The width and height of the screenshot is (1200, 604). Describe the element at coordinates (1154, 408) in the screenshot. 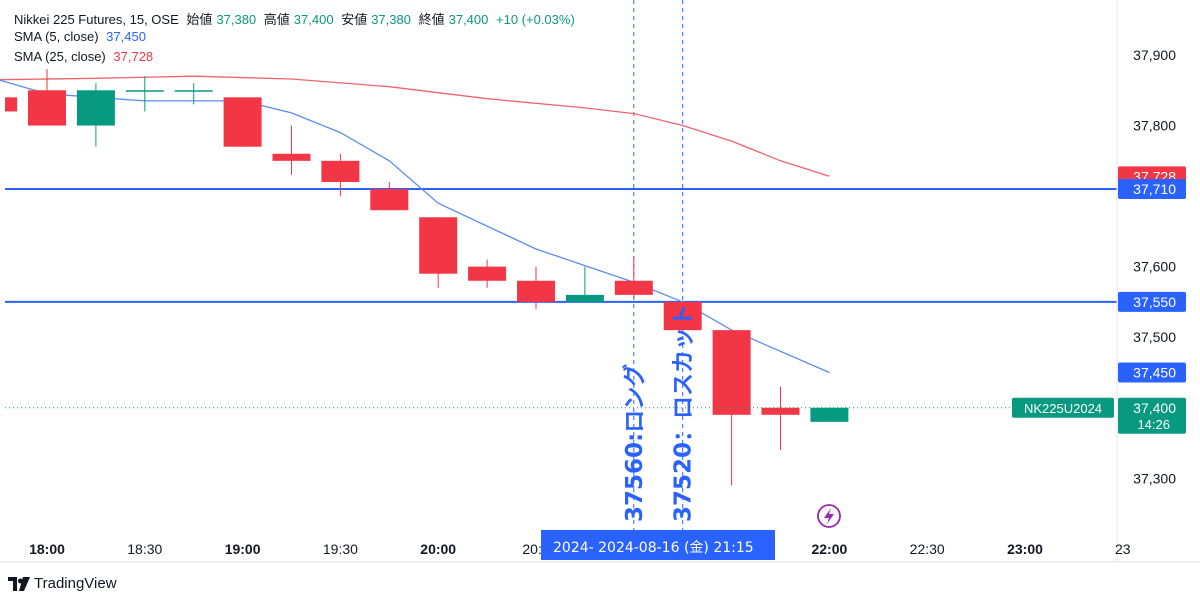

I see `last-price-label: 37,400` at that location.